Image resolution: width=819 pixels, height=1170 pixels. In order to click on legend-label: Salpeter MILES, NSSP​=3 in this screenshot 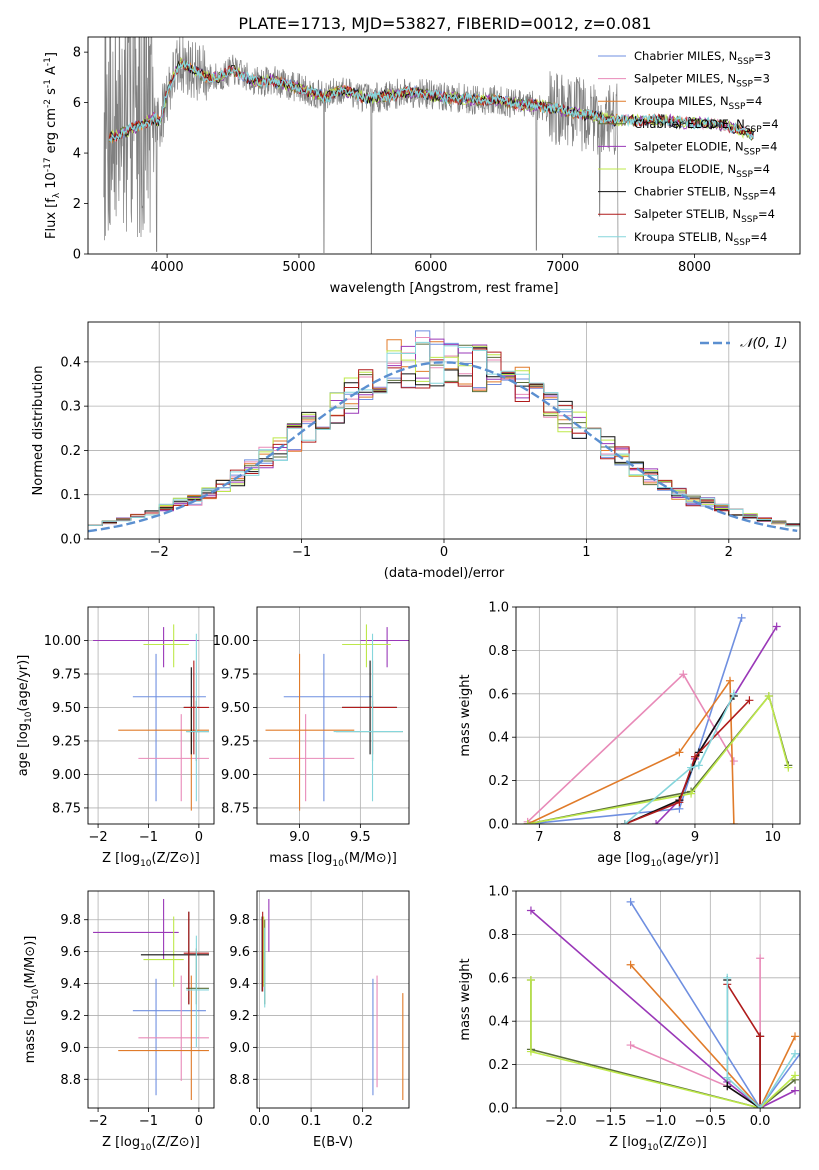, I will do `click(702, 81)`.